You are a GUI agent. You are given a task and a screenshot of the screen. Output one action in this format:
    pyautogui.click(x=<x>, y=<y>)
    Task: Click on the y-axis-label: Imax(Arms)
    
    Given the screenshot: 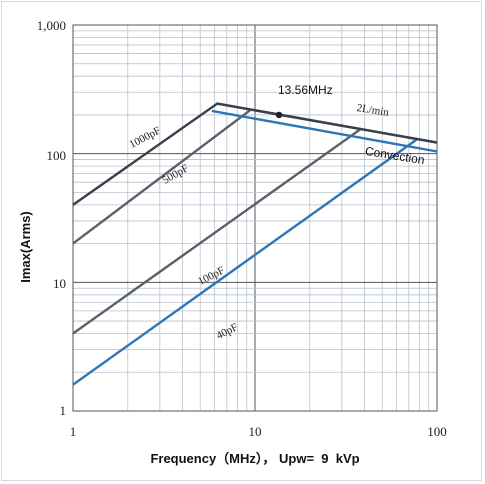 What is the action you would take?
    pyautogui.click(x=25, y=247)
    